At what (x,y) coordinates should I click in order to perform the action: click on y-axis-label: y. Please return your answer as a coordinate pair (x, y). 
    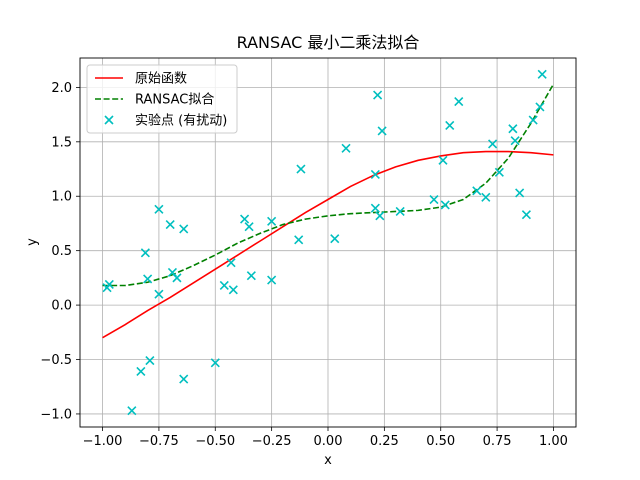
    Looking at the image, I should click on (32, 242).